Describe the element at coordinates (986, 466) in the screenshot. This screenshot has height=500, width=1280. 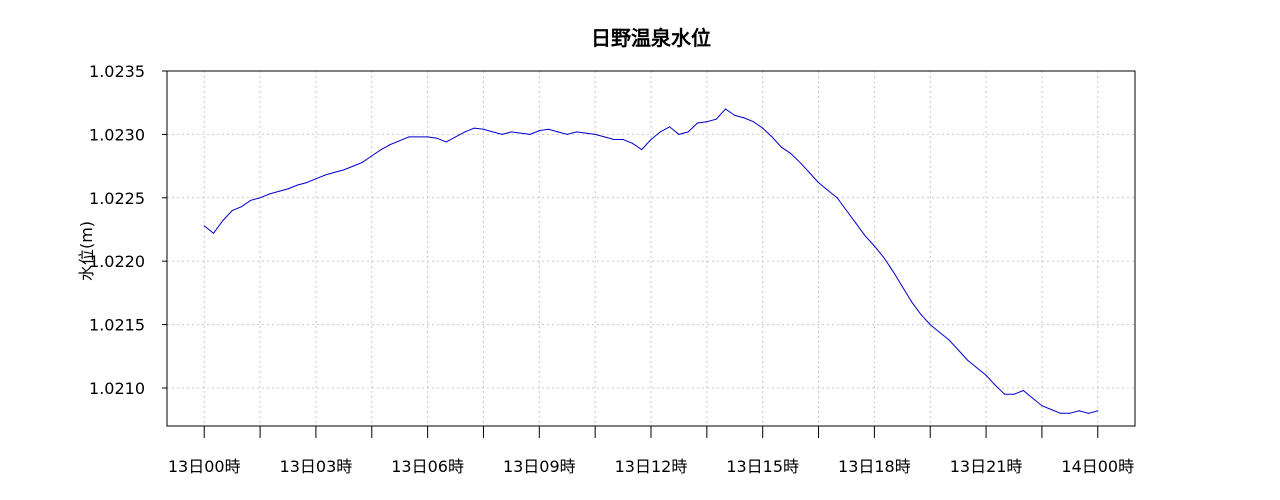
I see `x-tick-label: 13日21時` at that location.